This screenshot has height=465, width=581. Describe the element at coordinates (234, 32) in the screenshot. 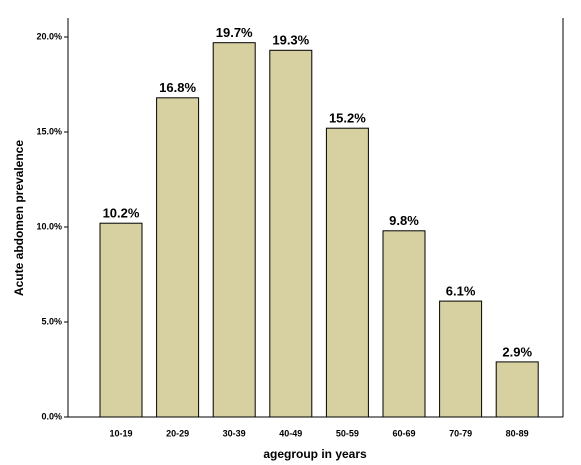

I see `value-label: 19.7%` at that location.